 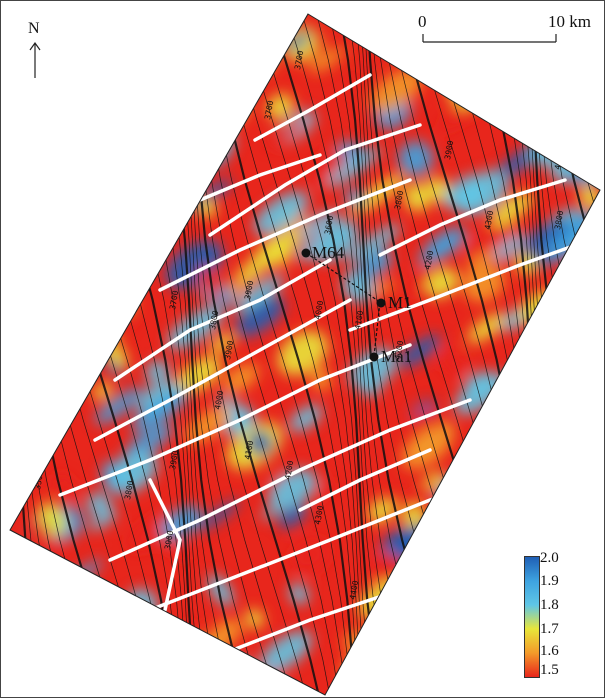 I want to click on well-marker-m1, so click(x=381, y=303).